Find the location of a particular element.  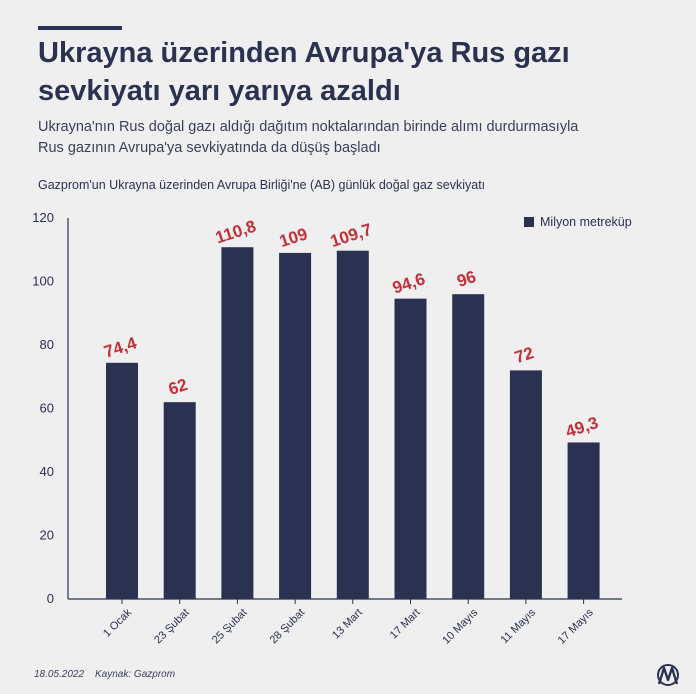

bar-value-label: 110,8 is located at coordinates (235, 232).